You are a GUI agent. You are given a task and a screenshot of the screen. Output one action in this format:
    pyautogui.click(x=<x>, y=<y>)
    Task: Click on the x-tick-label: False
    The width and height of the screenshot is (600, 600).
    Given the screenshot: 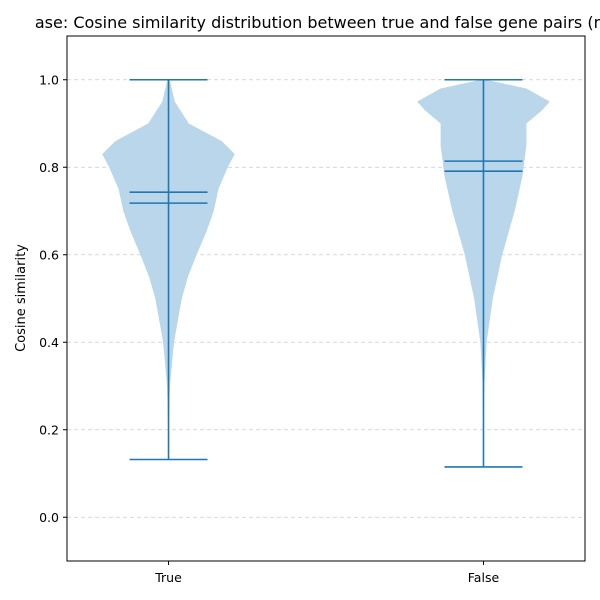 What is the action you would take?
    pyautogui.click(x=484, y=577)
    